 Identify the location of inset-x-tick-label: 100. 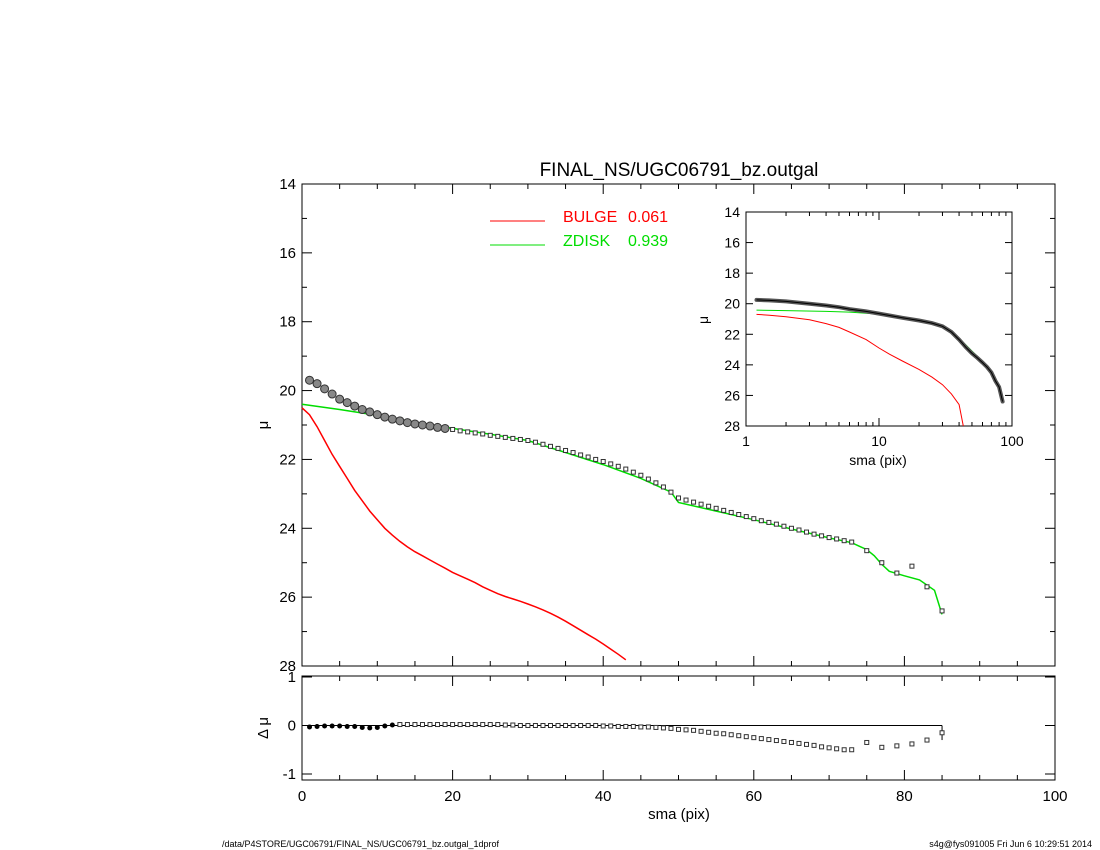
(1012, 441).